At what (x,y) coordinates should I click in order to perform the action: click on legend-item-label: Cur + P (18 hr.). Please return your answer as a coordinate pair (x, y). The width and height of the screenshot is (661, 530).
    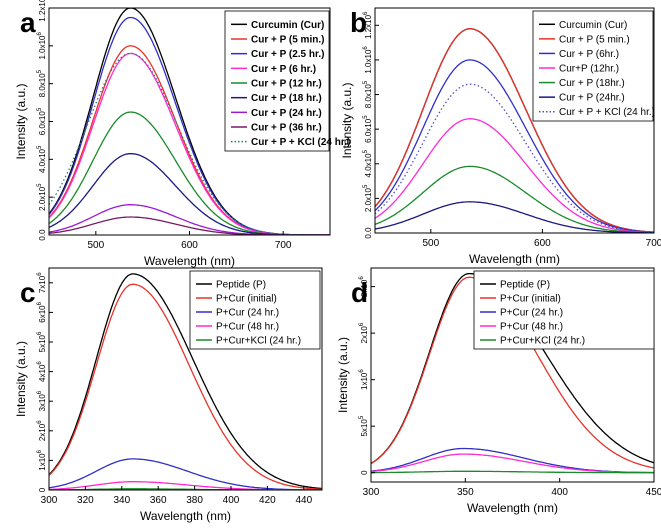
    Looking at the image, I should click on (286, 98).